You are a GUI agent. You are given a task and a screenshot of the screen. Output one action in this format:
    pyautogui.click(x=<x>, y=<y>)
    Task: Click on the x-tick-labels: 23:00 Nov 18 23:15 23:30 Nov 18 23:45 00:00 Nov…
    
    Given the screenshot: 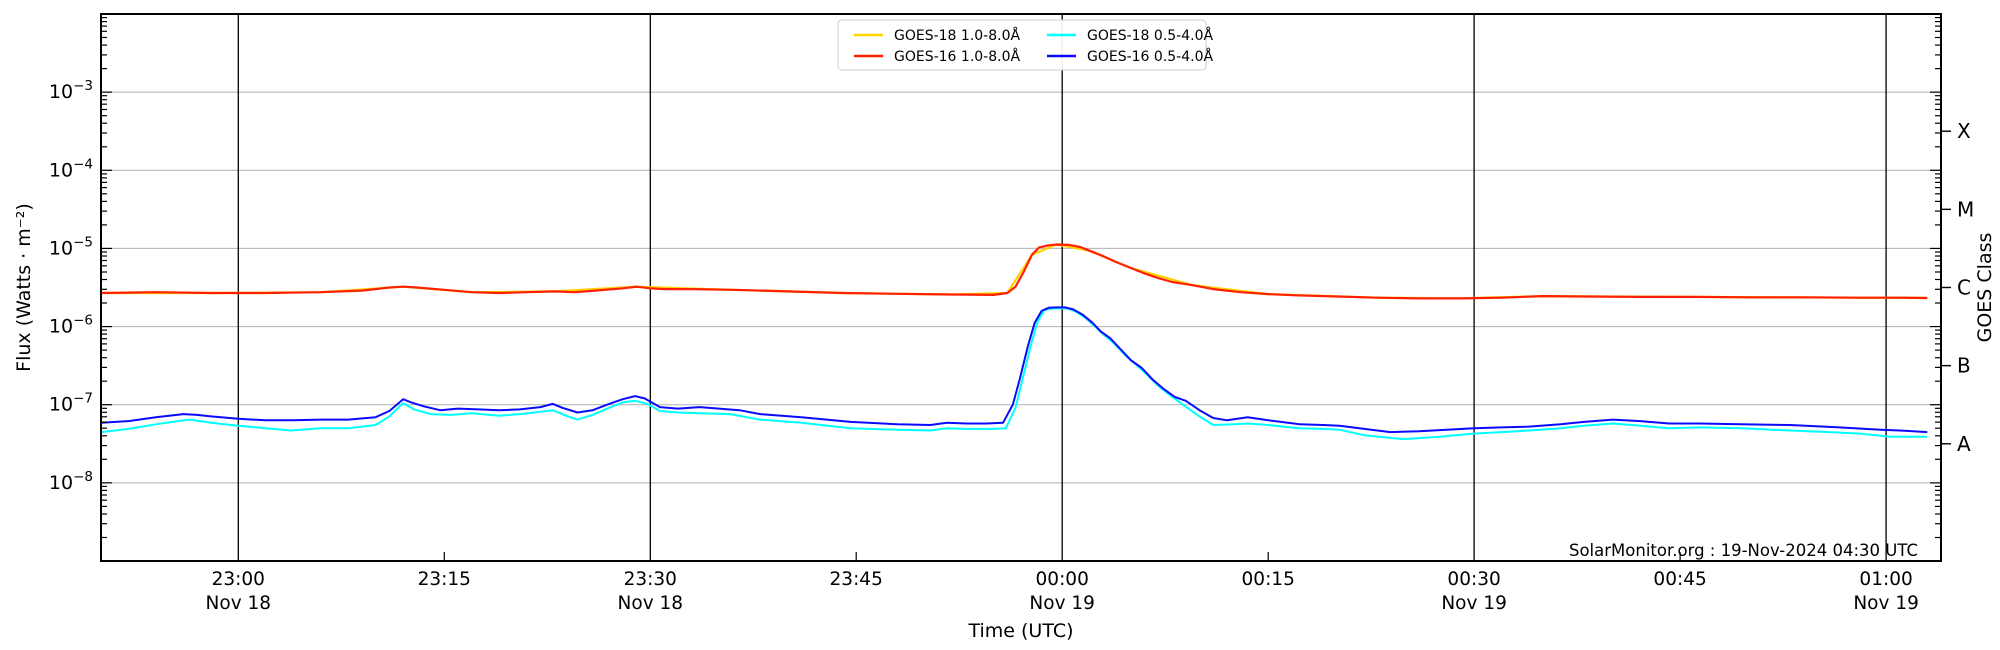 What is the action you would take?
    pyautogui.click(x=1062, y=583)
    